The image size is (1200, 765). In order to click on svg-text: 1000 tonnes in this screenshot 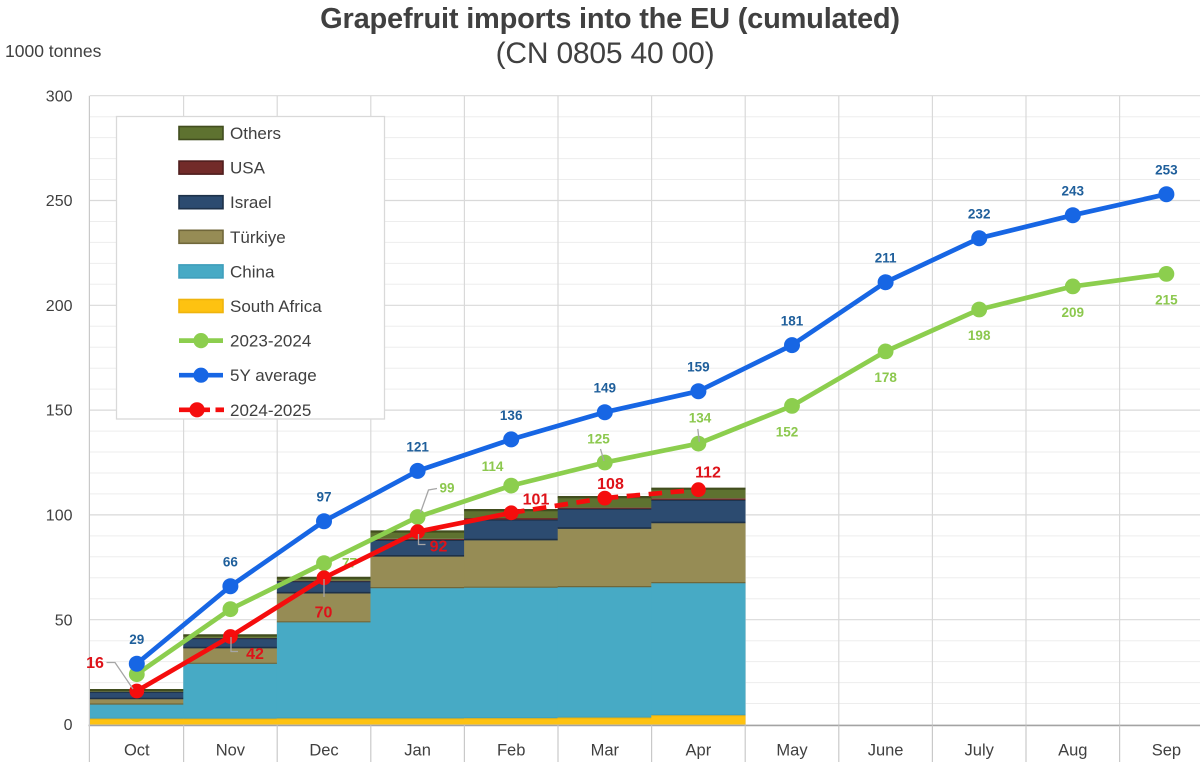, I will do `click(53, 51)`.